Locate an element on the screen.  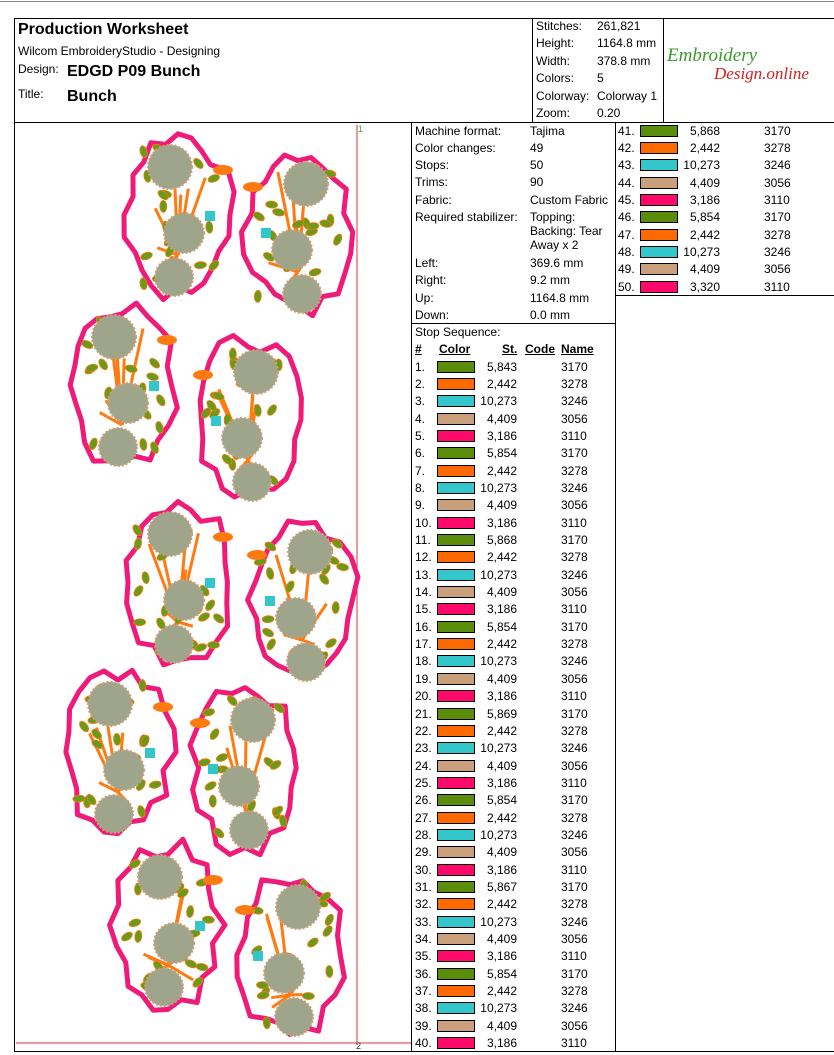
stop-number: 22. is located at coordinates (423, 730).